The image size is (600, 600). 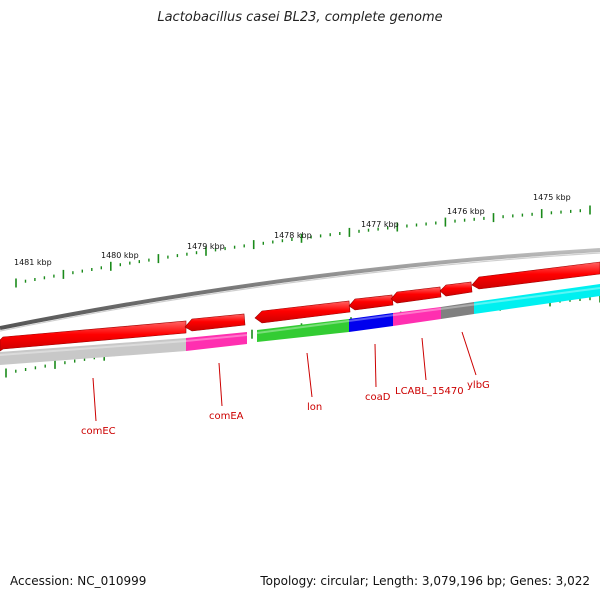 I want to click on gene-label-LCABL_15470: LCABL_15470, so click(x=429, y=391).